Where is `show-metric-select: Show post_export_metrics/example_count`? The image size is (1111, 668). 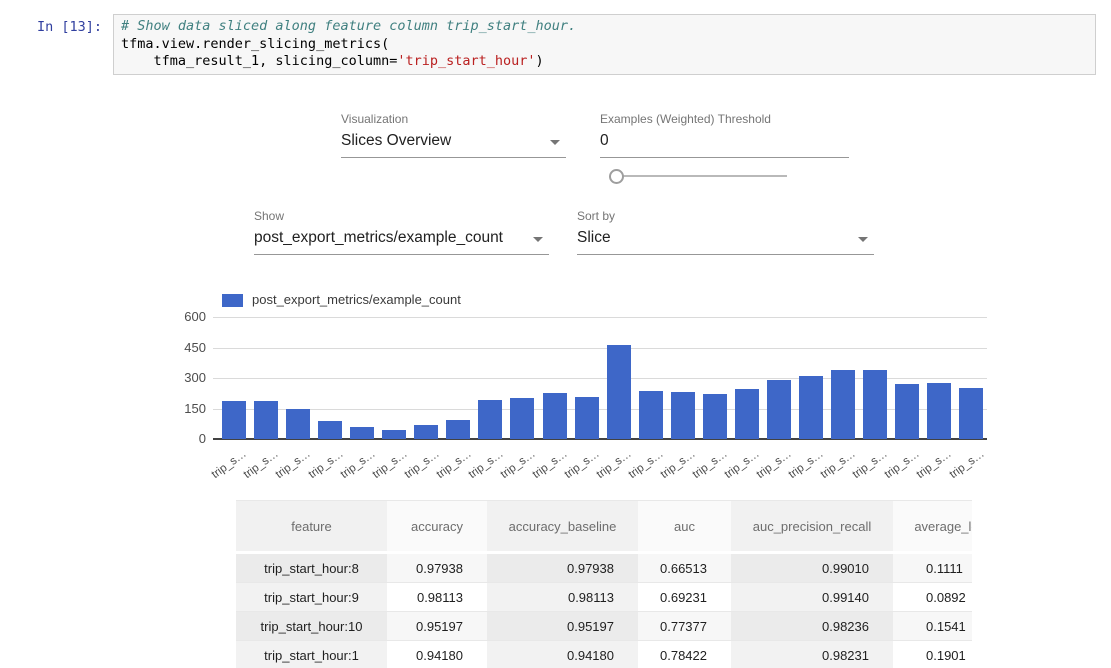 show-metric-select: Show post_export_metrics/example_count is located at coordinates (401, 232).